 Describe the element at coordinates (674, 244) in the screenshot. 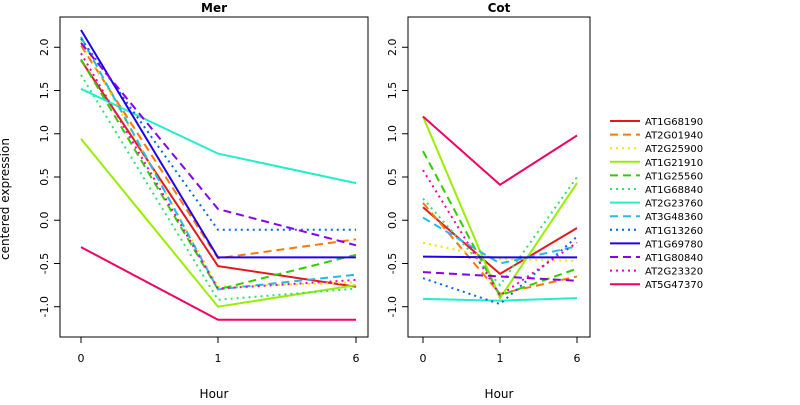

I see `legend-label: AT1G69780` at that location.